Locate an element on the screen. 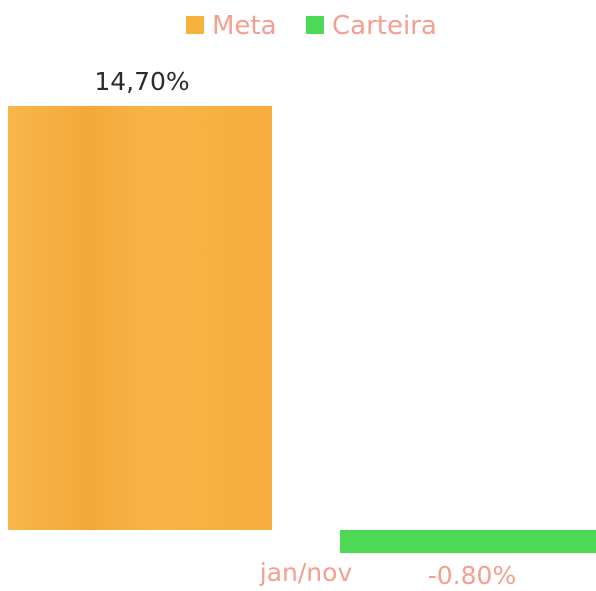 This screenshot has height=591, width=596. bar-carteira is located at coordinates (468, 542).